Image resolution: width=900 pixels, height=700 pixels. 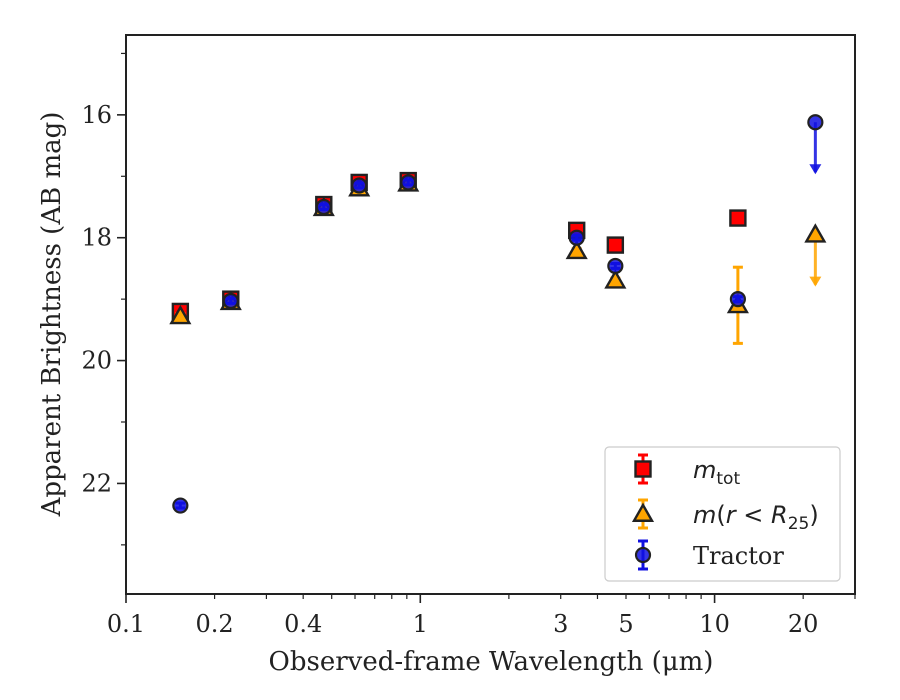 I want to click on x-tick-label: 20, so click(x=803, y=624).